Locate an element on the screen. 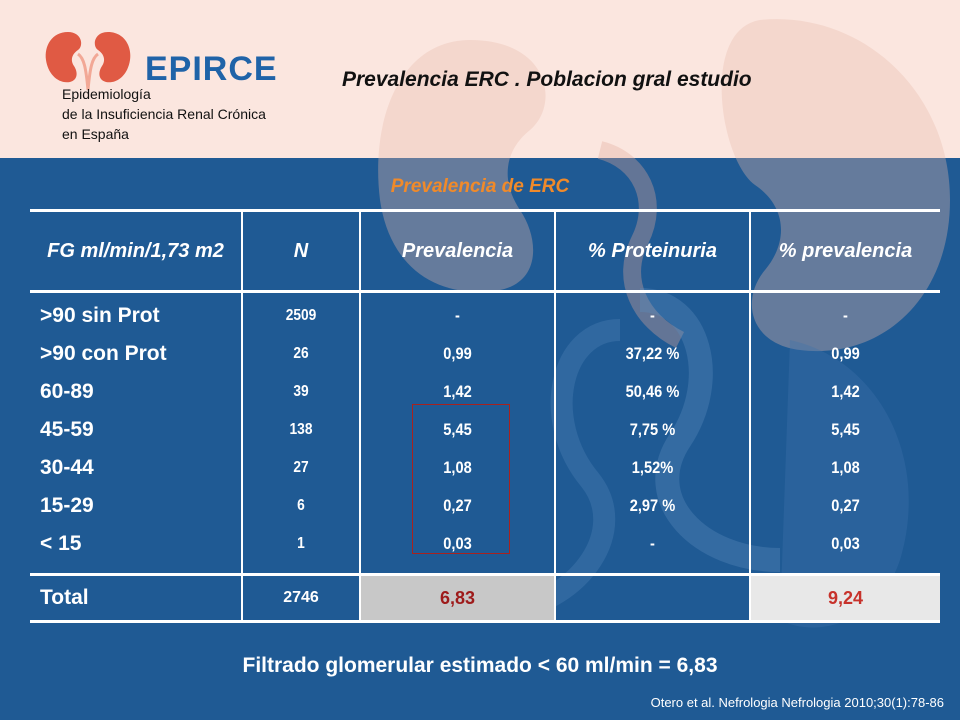 Image resolution: width=960 pixels, height=720 pixels. cell-fg: 45-59 is located at coordinates (67, 429).